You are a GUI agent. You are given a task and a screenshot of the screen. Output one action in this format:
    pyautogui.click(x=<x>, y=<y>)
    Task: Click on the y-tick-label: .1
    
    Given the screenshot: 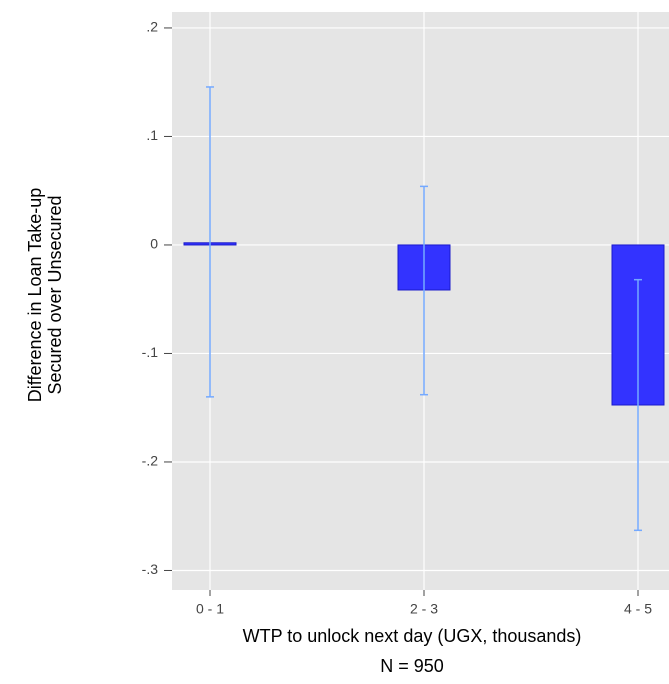 What is the action you would take?
    pyautogui.click(x=152, y=135)
    